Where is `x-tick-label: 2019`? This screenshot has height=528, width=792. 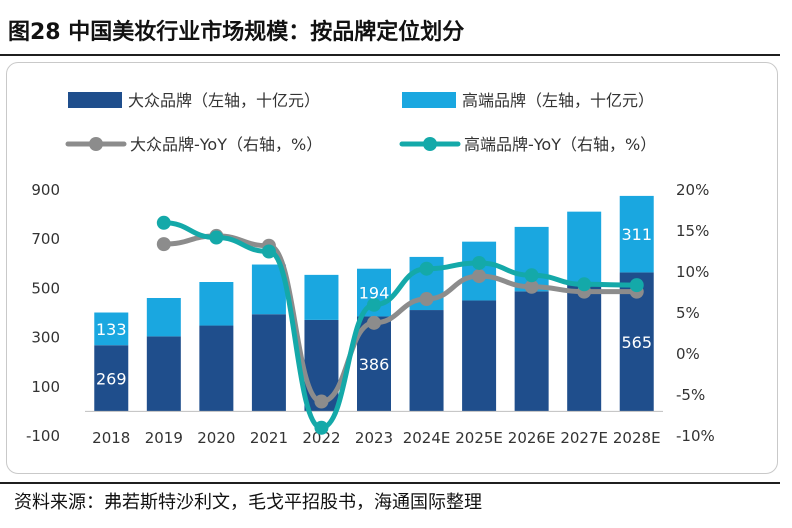 x-tick-label: 2019 is located at coordinates (164, 438).